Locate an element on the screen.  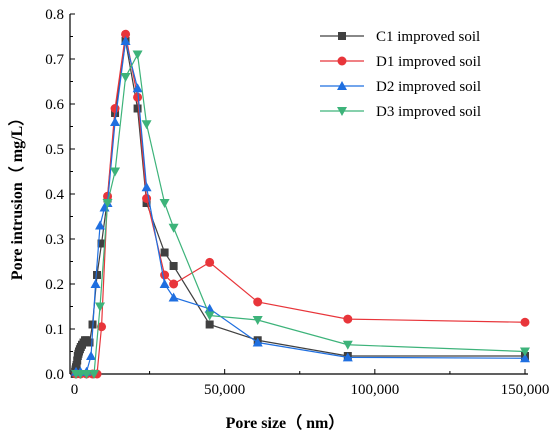
x-tick-label: 100,000 is located at coordinates (374, 390).